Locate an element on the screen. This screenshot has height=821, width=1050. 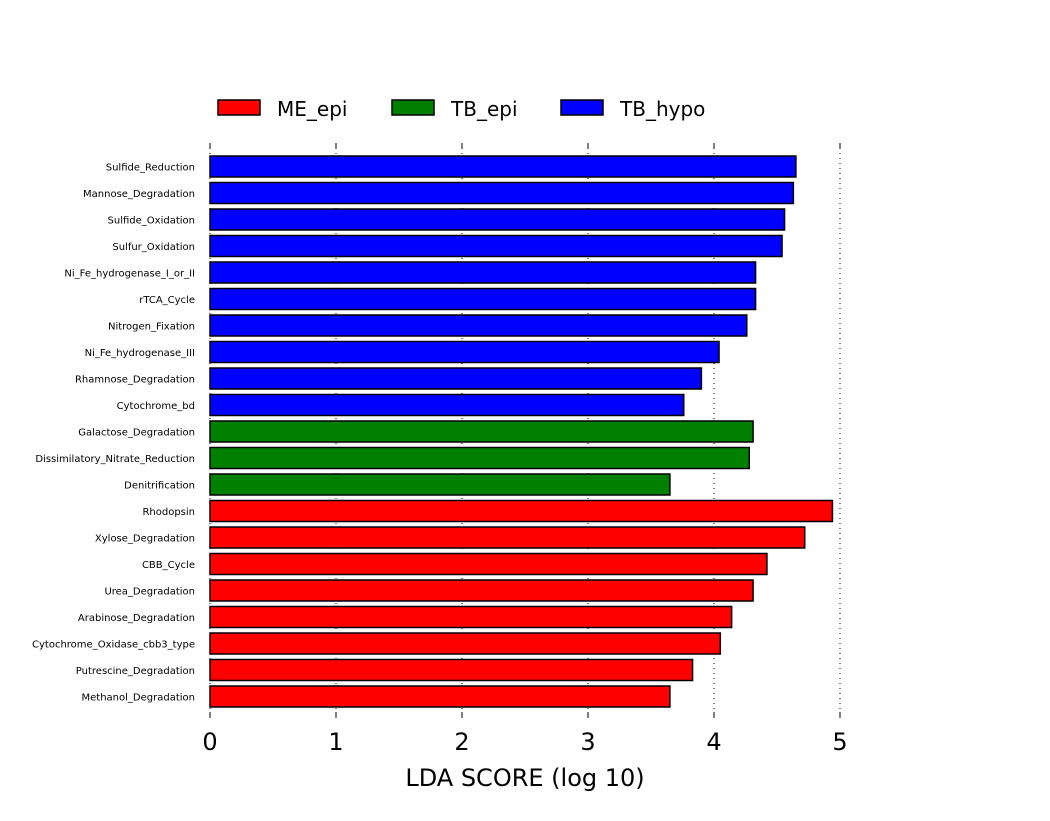
tick-label: 0 is located at coordinates (209, 742).